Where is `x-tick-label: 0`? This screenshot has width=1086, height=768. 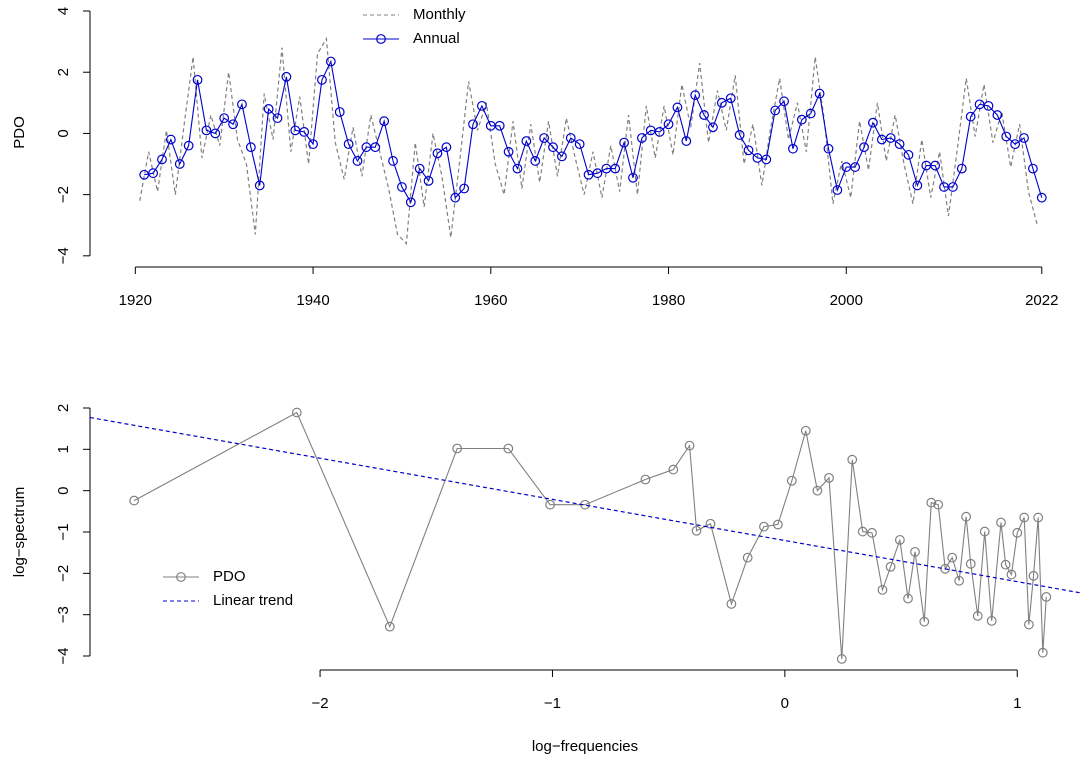 x-tick-label: 0 is located at coordinates (785, 703).